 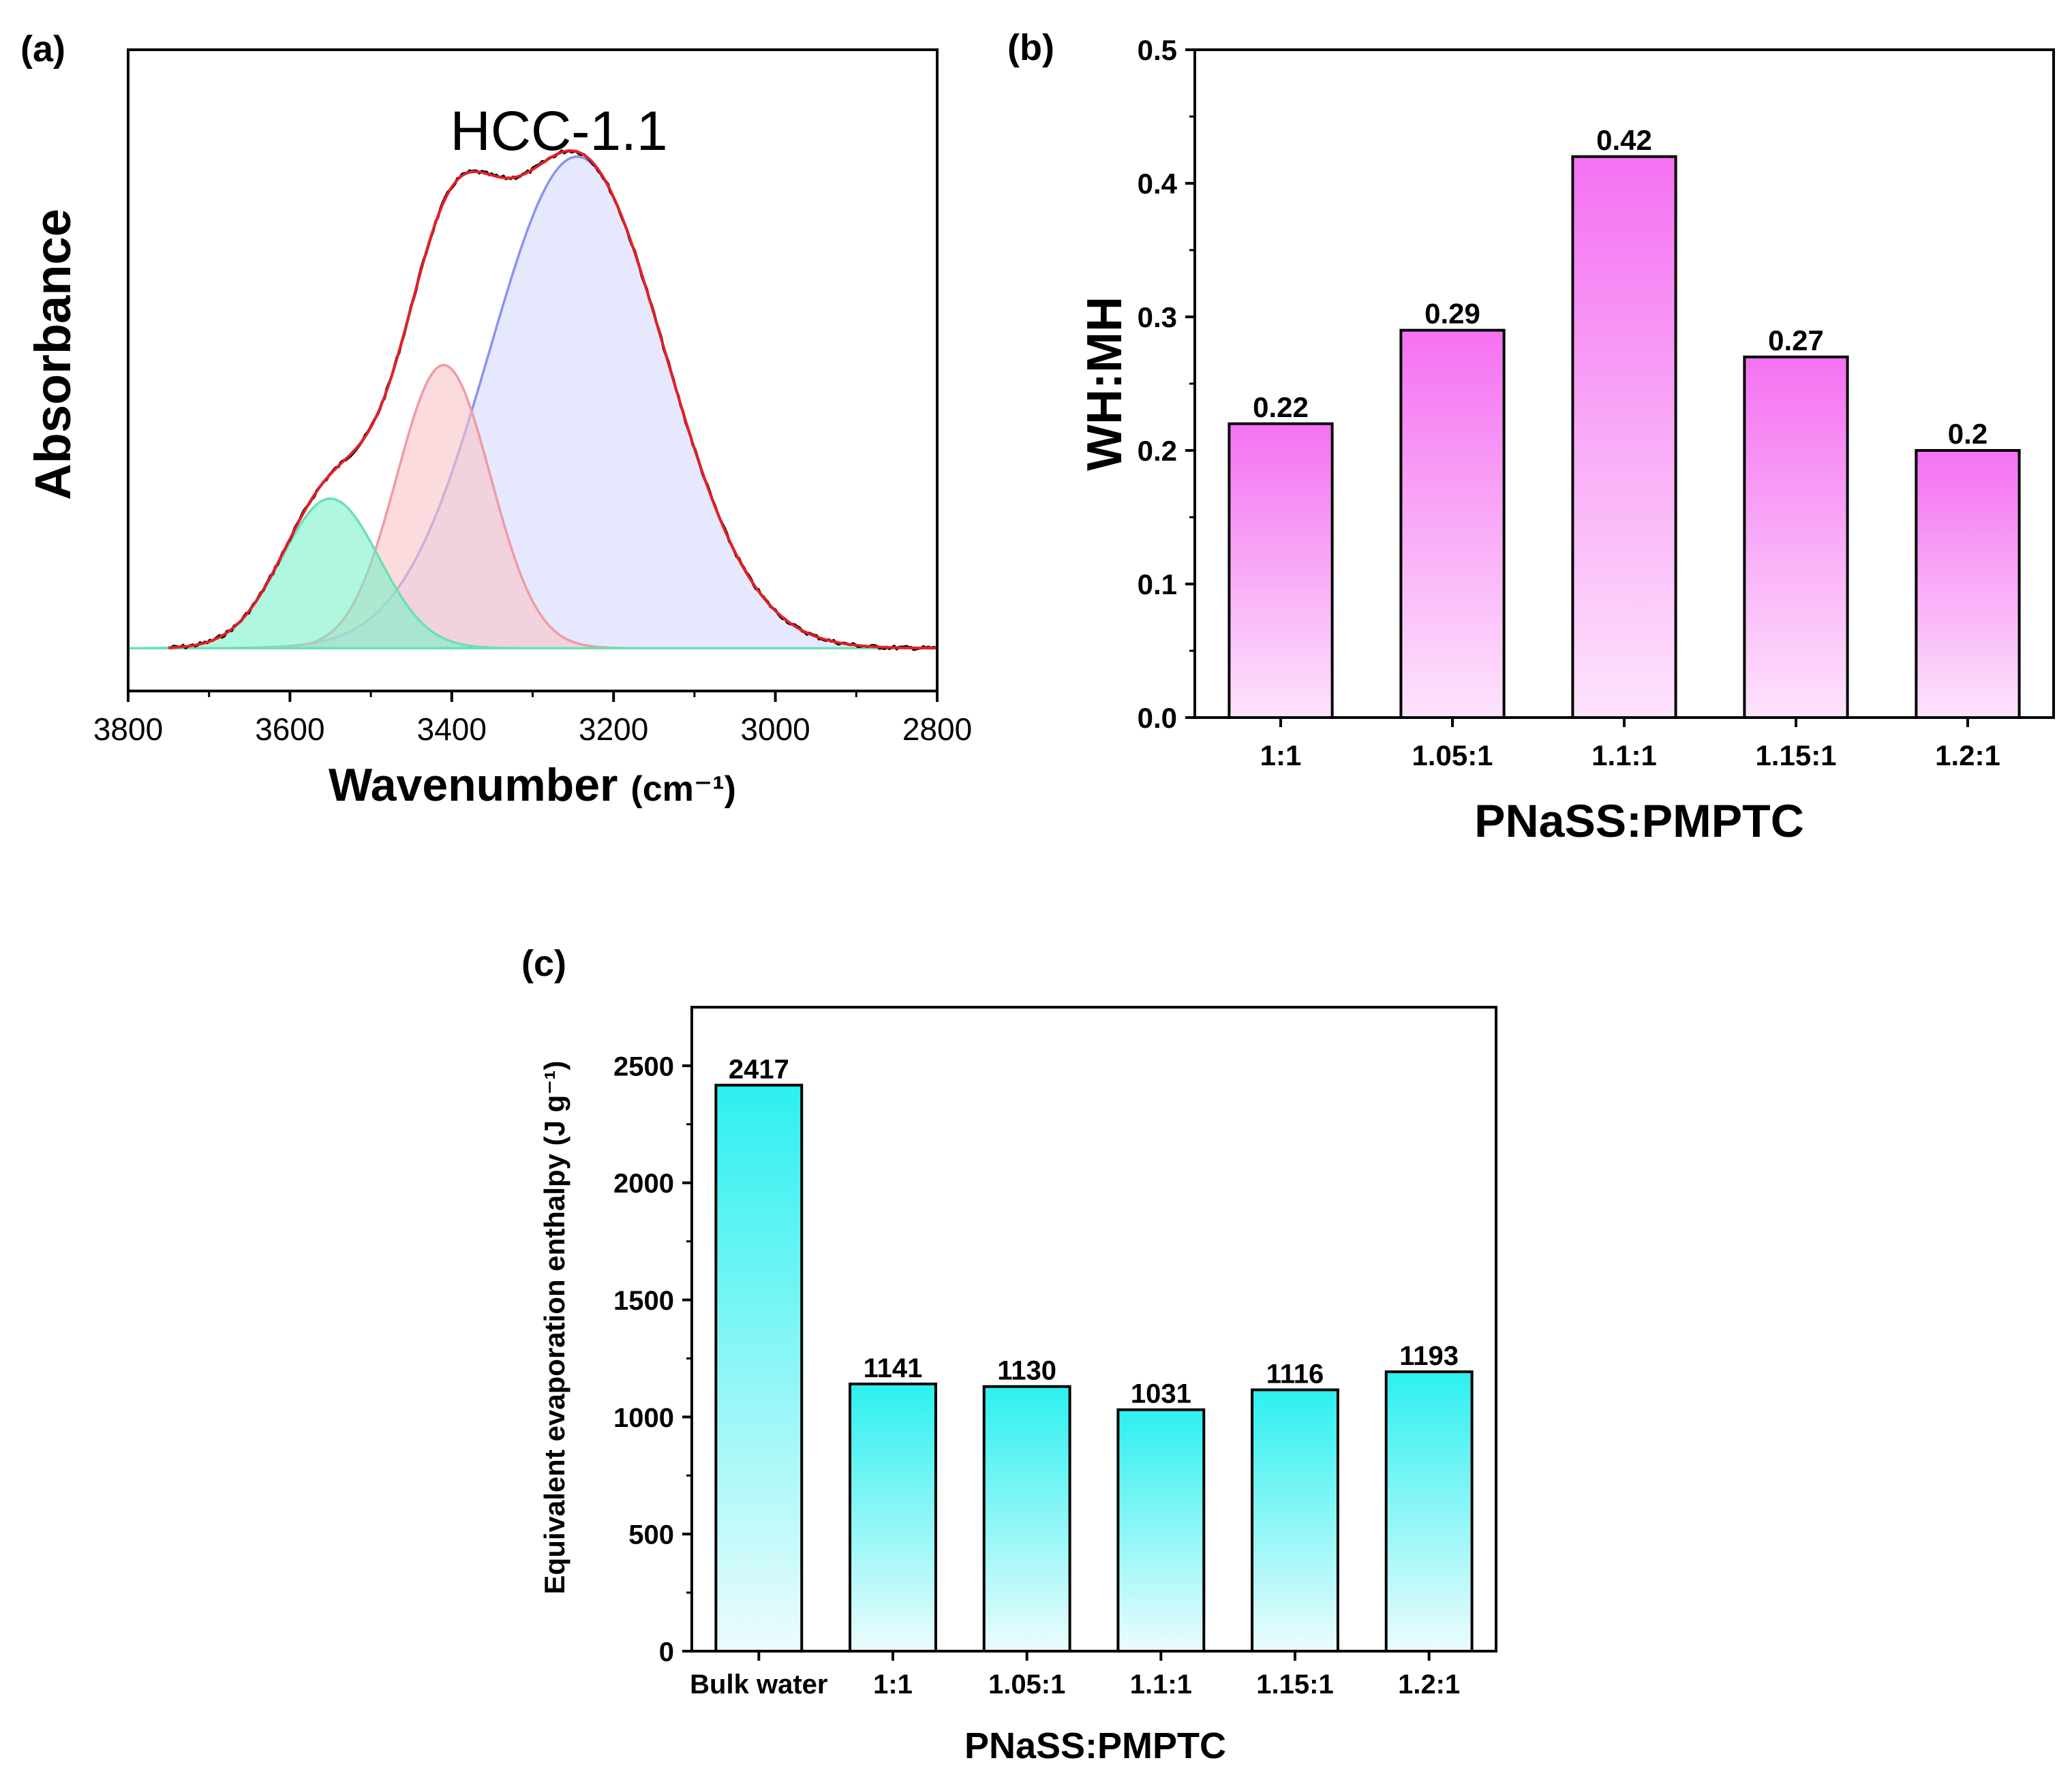 What do you see at coordinates (1030, 47) in the screenshot?
I see `panel-b-label: (b)` at bounding box center [1030, 47].